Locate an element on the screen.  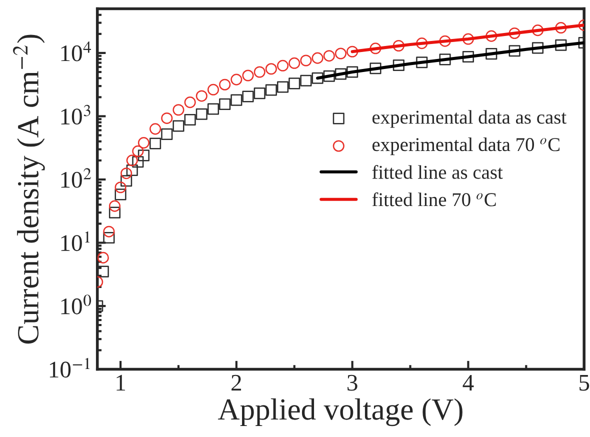
x-tick-label: 5 is located at coordinates (585, 383).